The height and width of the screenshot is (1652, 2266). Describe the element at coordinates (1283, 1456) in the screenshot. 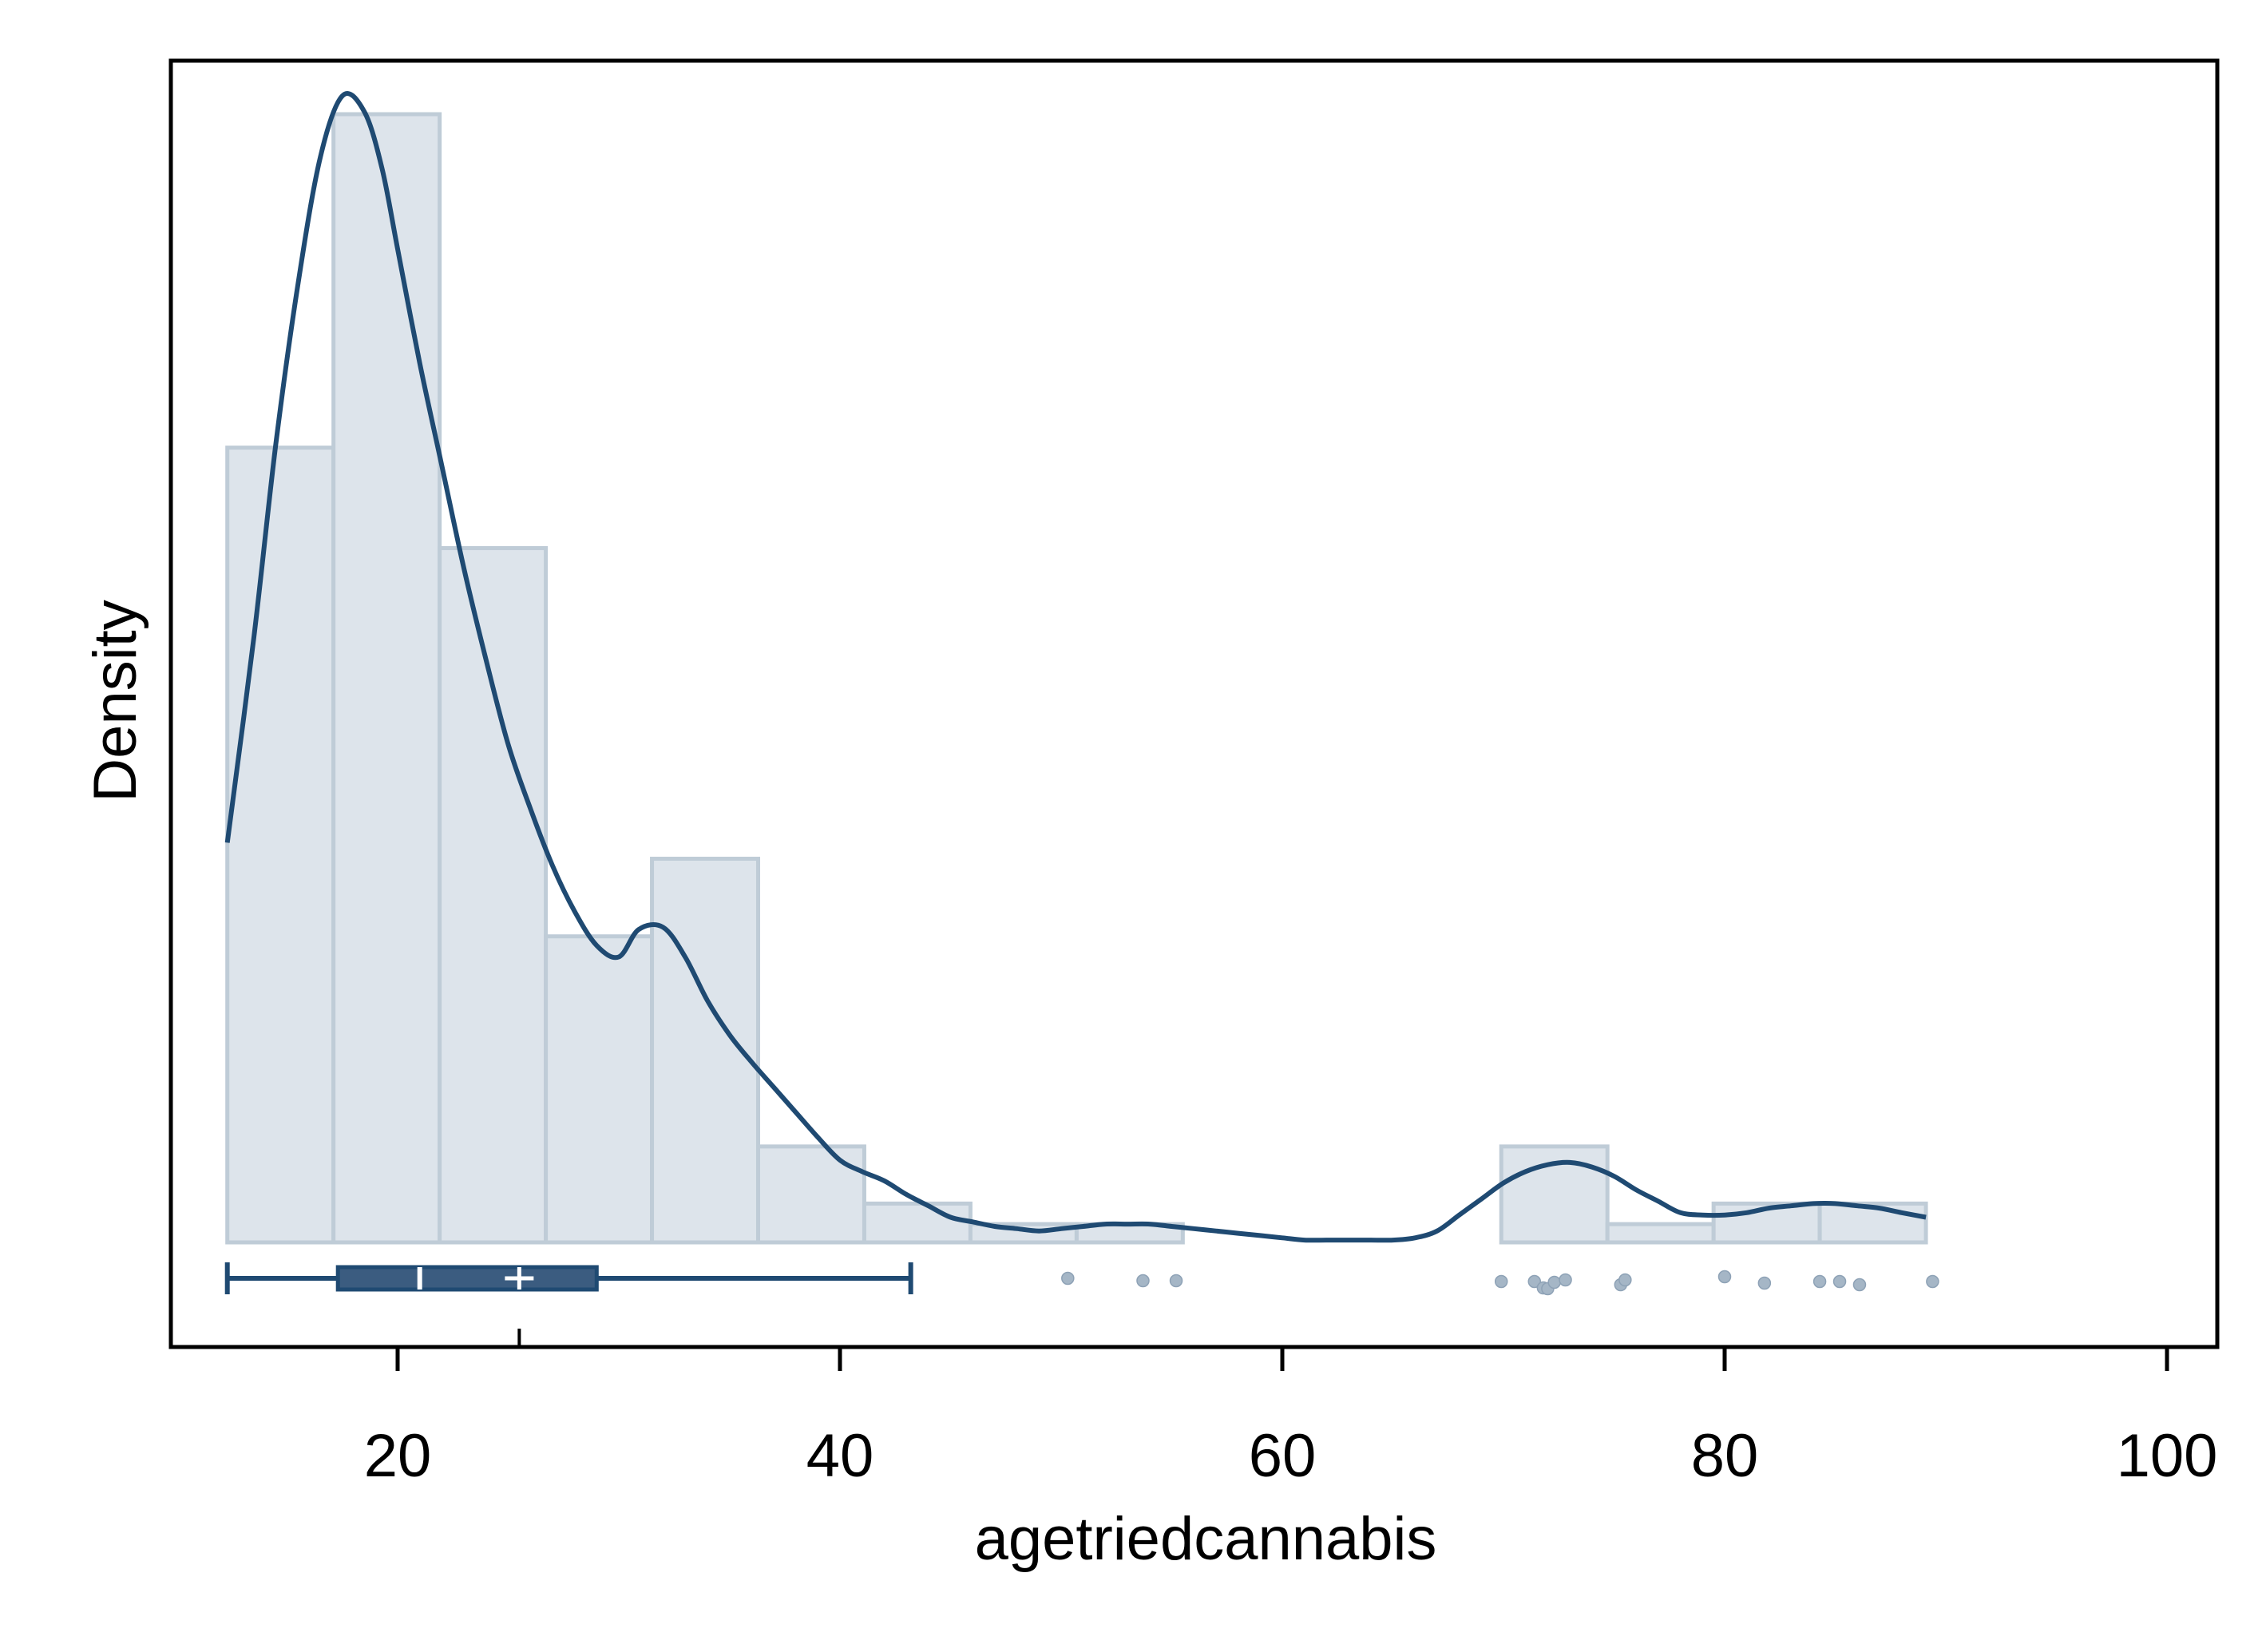

I see `x-tick-label: 60` at that location.